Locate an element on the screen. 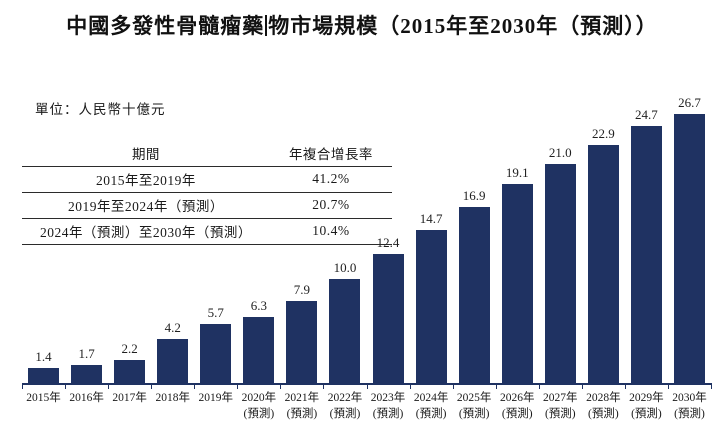 The height and width of the screenshot is (446, 724). x-axis-label: 2022年 (預測) is located at coordinates (344, 406).